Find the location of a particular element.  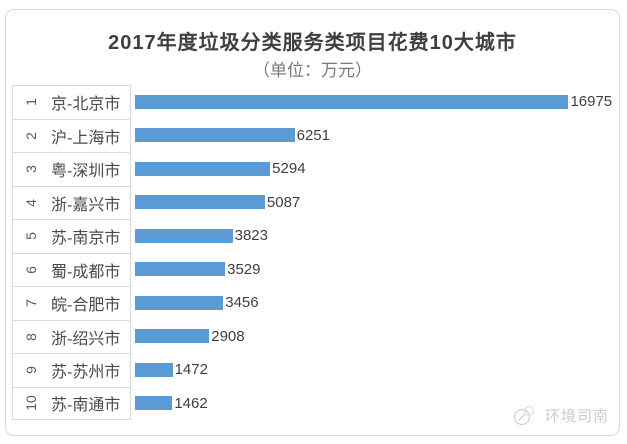

chart-row: 2 沪-上海市 6251 is located at coordinates (312, 135).